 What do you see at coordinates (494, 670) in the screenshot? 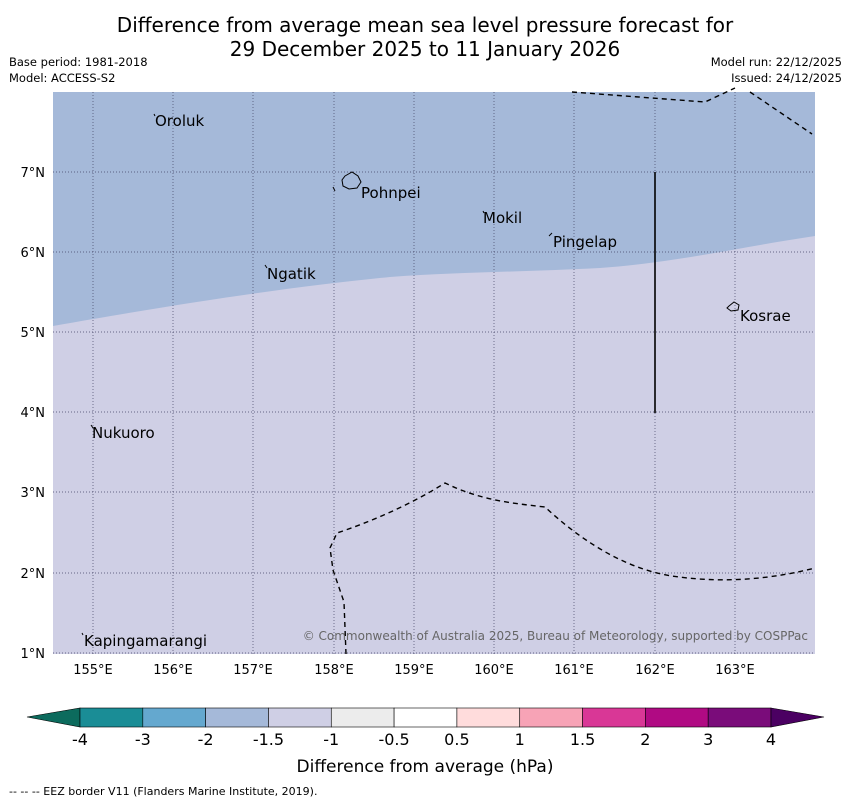
I see `lon-tick-160e: 160°E` at bounding box center [494, 670].